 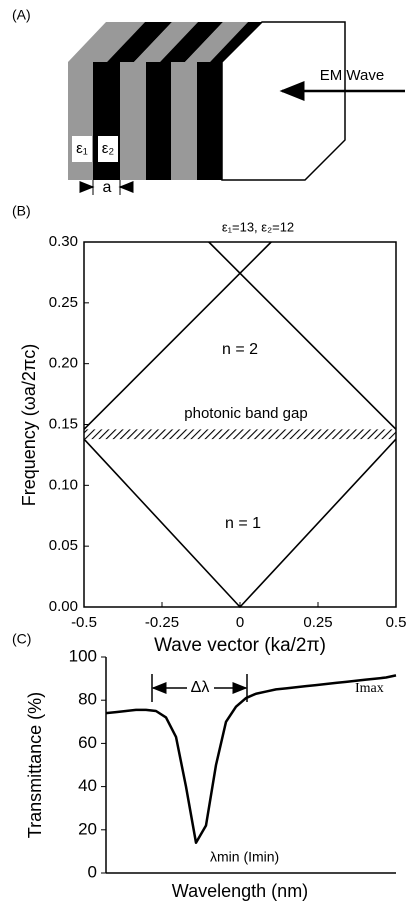 I want to click on annotation: n = 2, so click(x=240, y=349).